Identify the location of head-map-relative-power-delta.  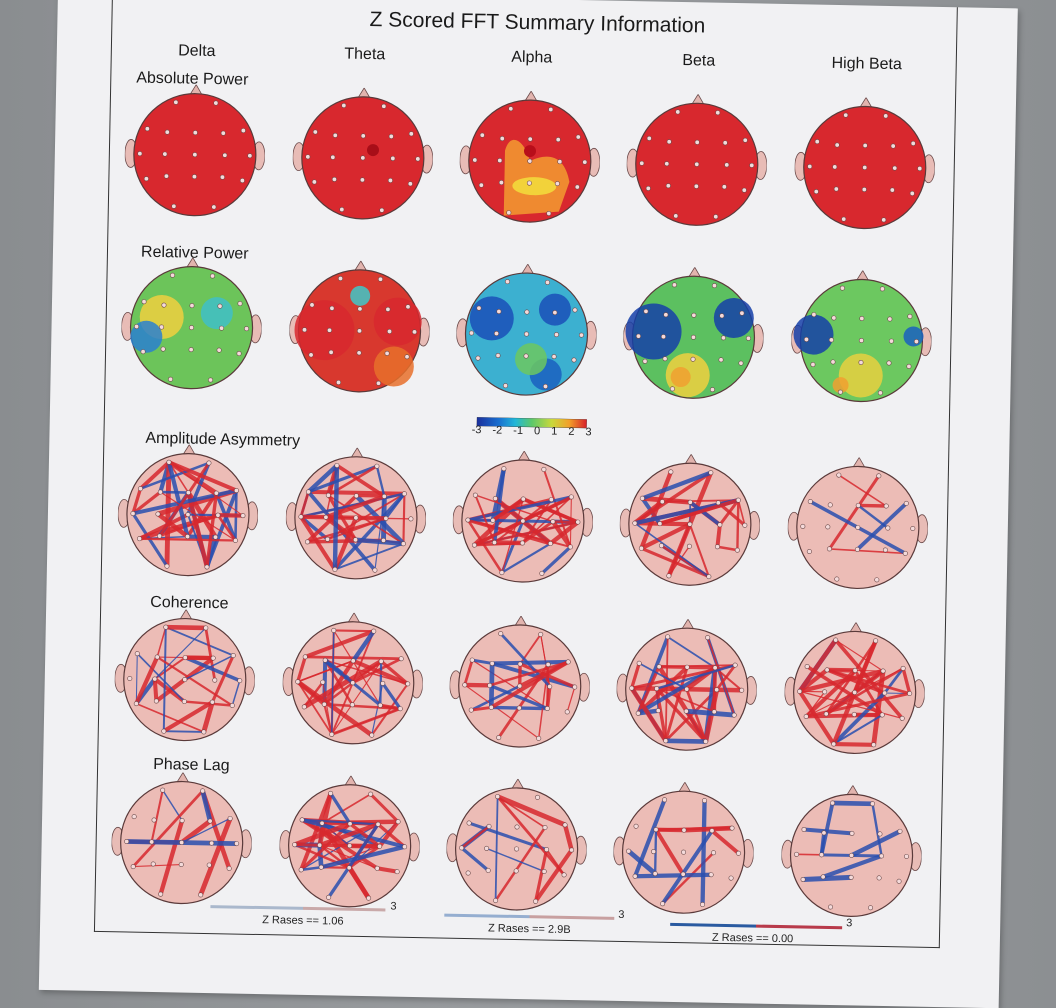
(191, 327).